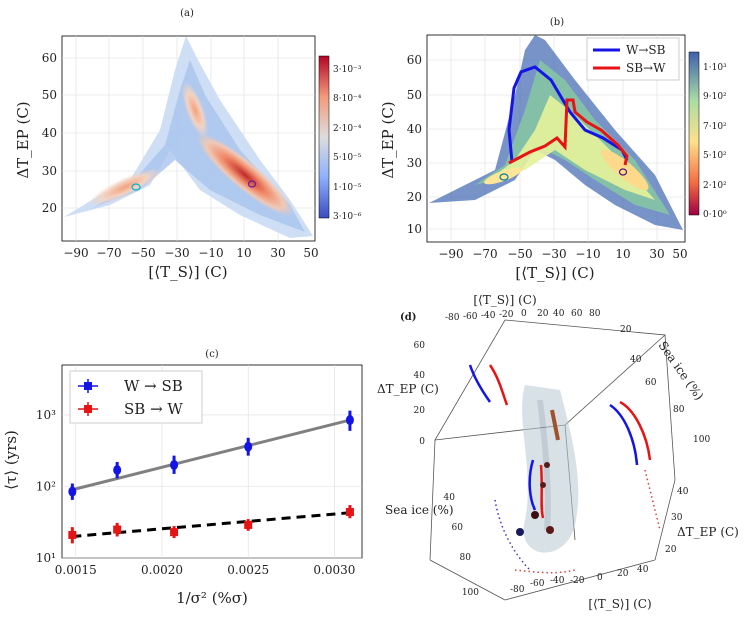 The image size is (750, 621). I want to click on panel-c-xtick: 0.0025, so click(248, 570).